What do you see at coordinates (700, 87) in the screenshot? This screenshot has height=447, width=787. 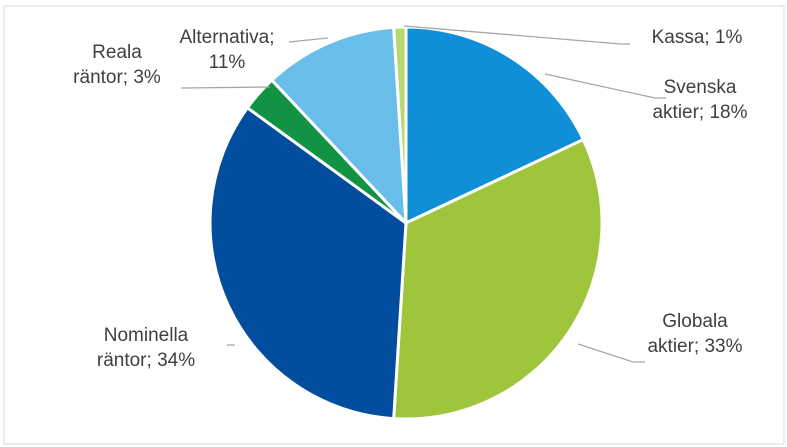 I see `slice-label-line: Svenska` at bounding box center [700, 87].